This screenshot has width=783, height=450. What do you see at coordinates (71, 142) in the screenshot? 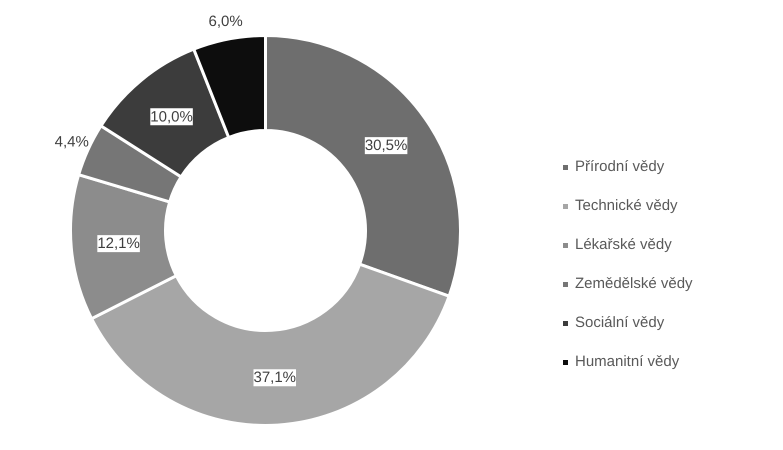
I see `data-label: 4,4%` at bounding box center [71, 142].